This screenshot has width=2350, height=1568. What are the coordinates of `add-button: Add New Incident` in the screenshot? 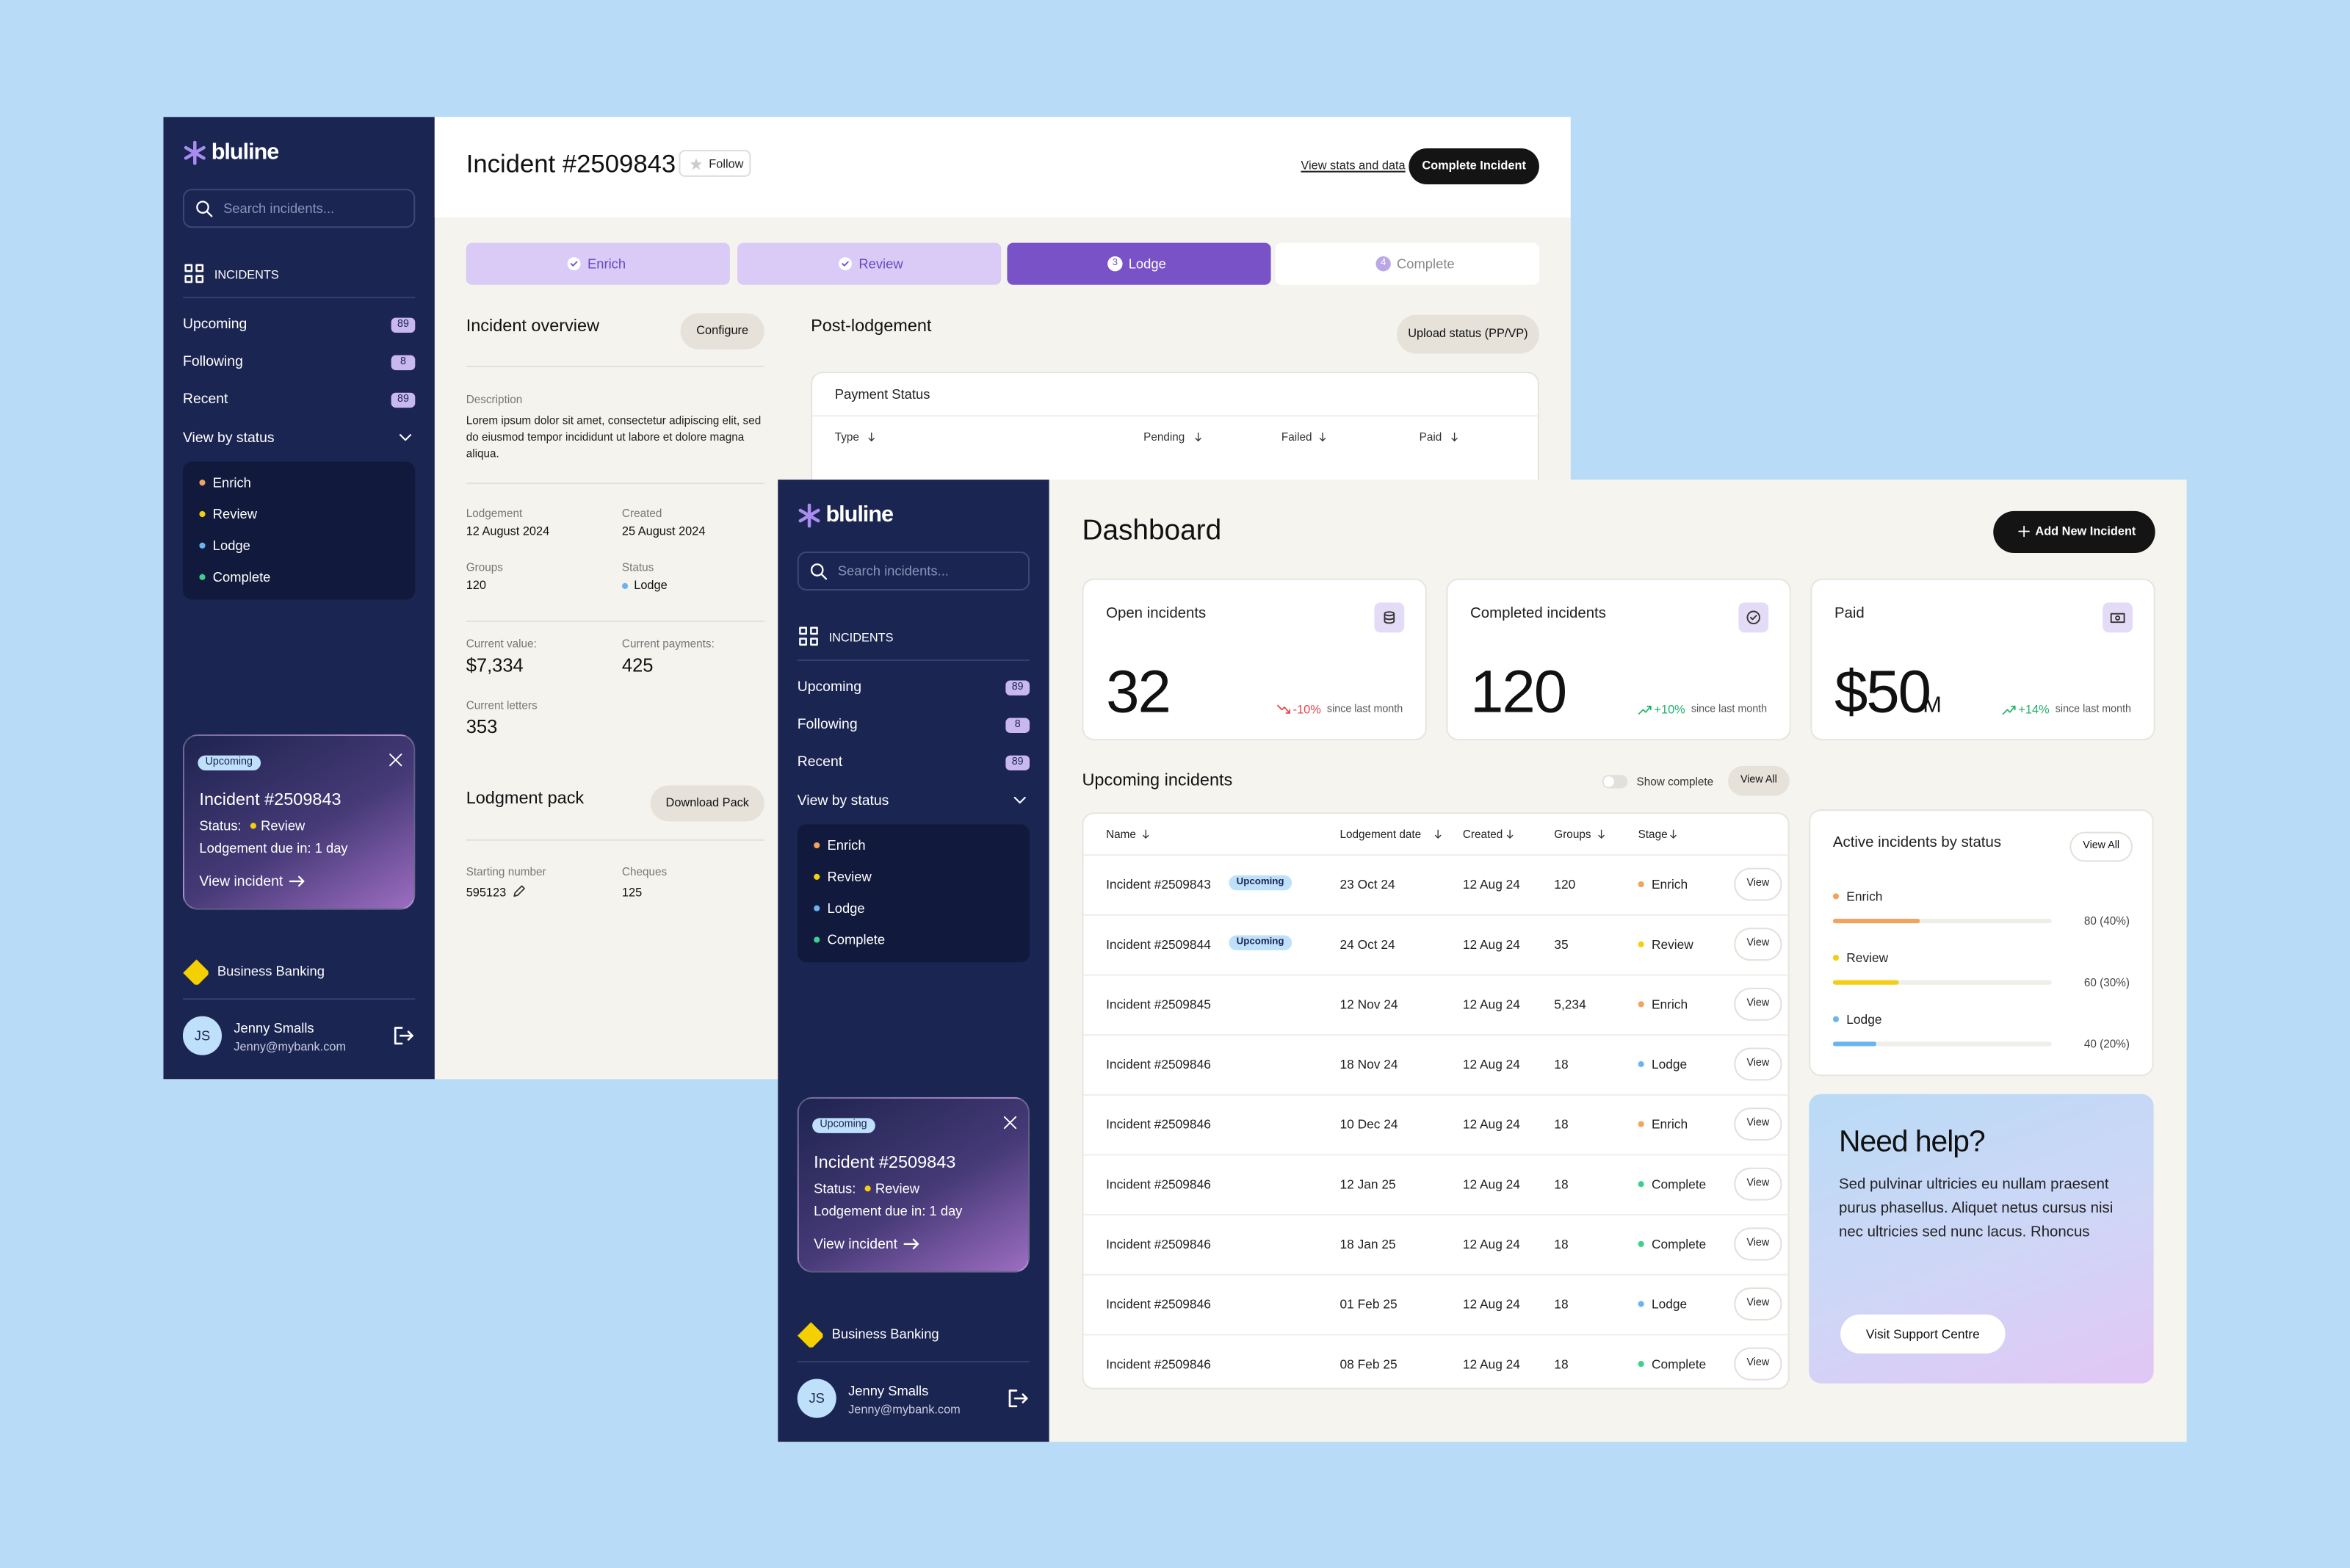 It's located at (2074, 532).